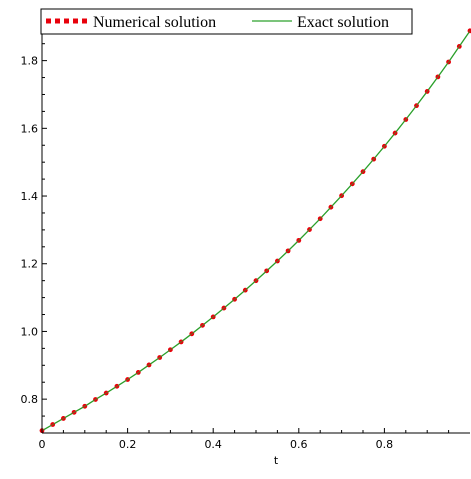  Describe the element at coordinates (343, 22) in the screenshot. I see `legend-label-exact: Exact solution` at that location.